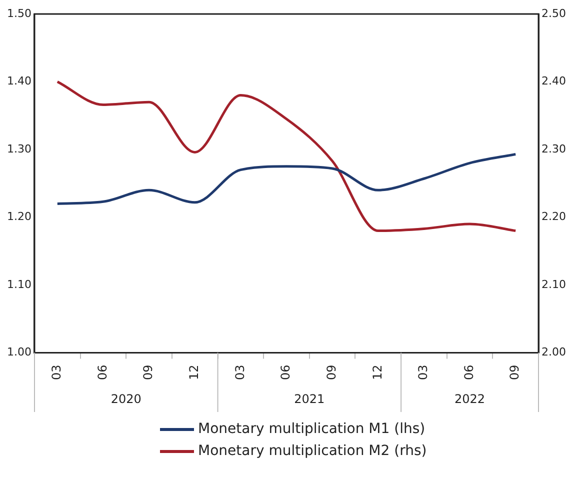  Describe the element at coordinates (19, 81) in the screenshot. I see `y-tick-label: 1.40` at that location.